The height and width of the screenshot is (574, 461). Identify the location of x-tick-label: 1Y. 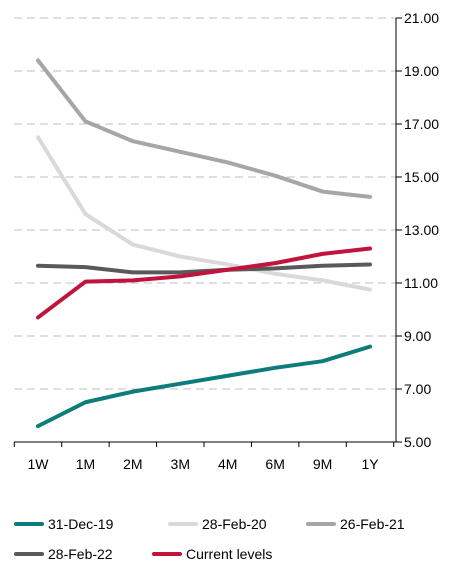
(370, 464).